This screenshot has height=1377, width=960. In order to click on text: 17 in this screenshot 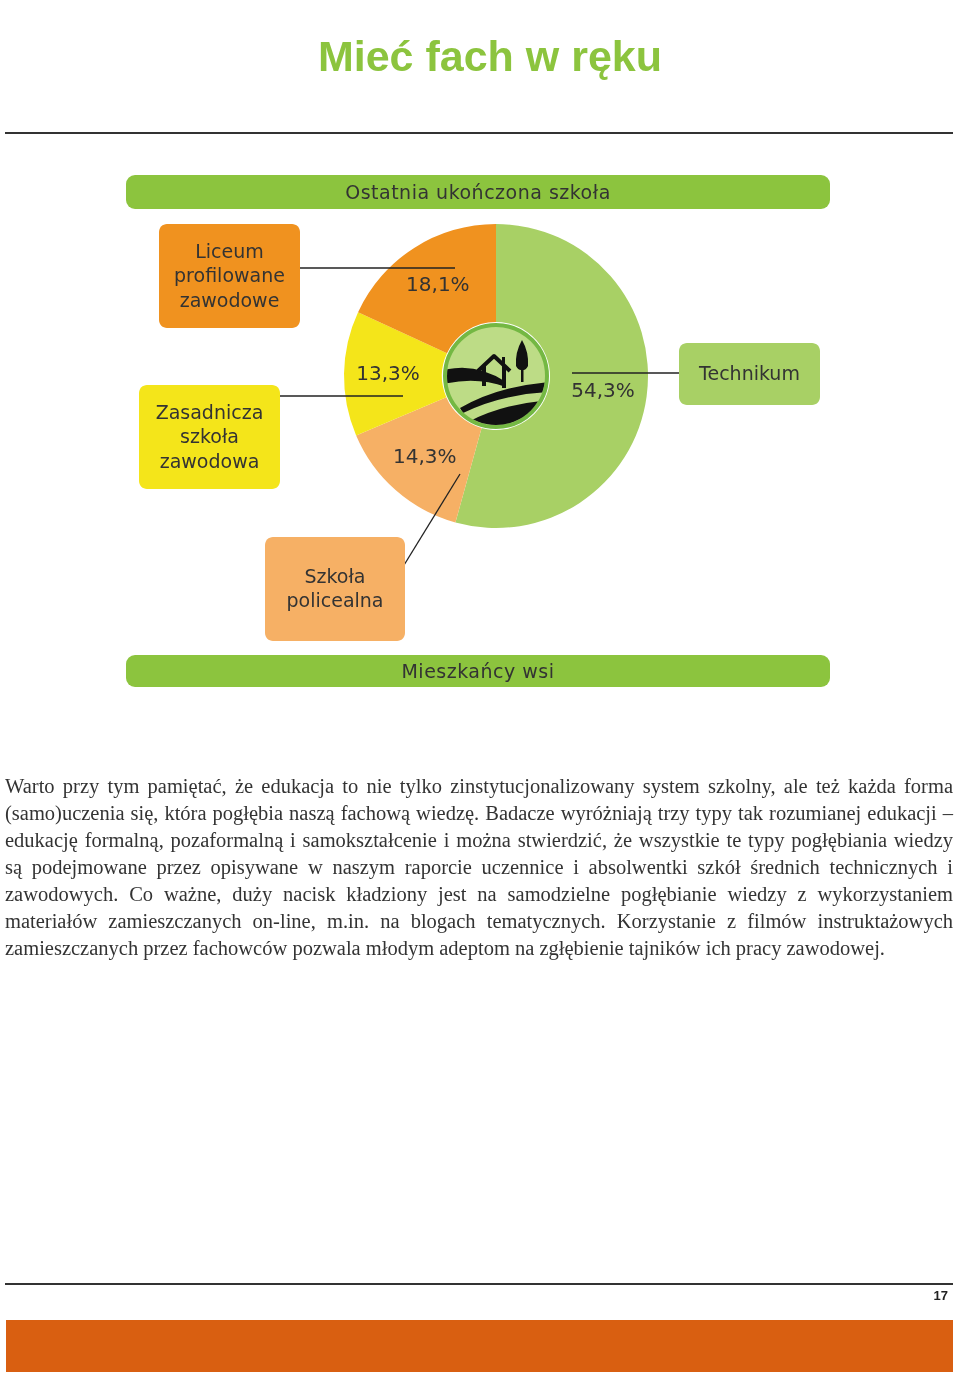, I will do `click(940, 1295)`.